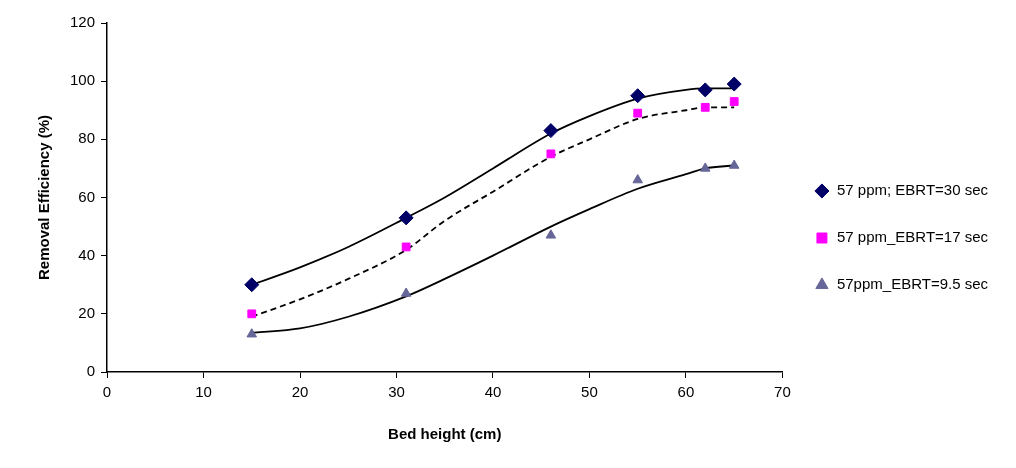 The image size is (1016, 468). Describe the element at coordinates (589, 392) in the screenshot. I see `x-tick-label: 50` at that location.